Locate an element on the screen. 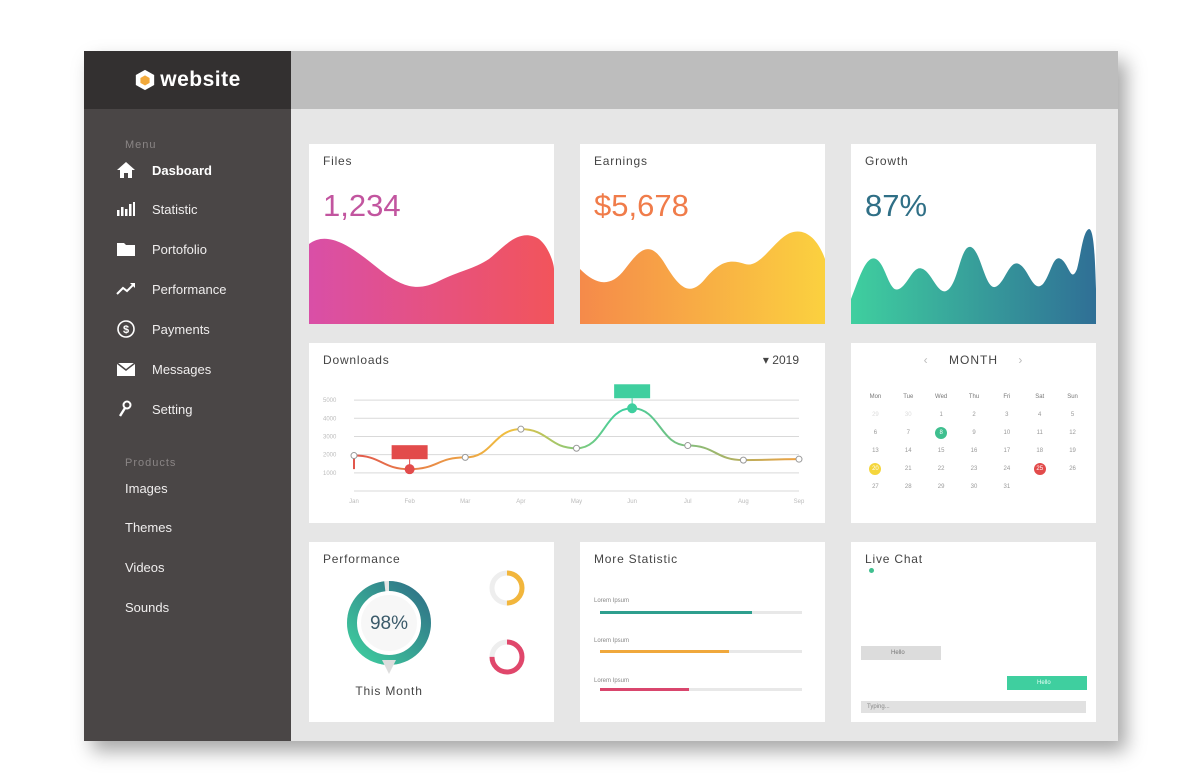 Image resolution: width=1200 pixels, height=781 pixels. sidebar-item-themes: Themes is located at coordinates (148, 527).